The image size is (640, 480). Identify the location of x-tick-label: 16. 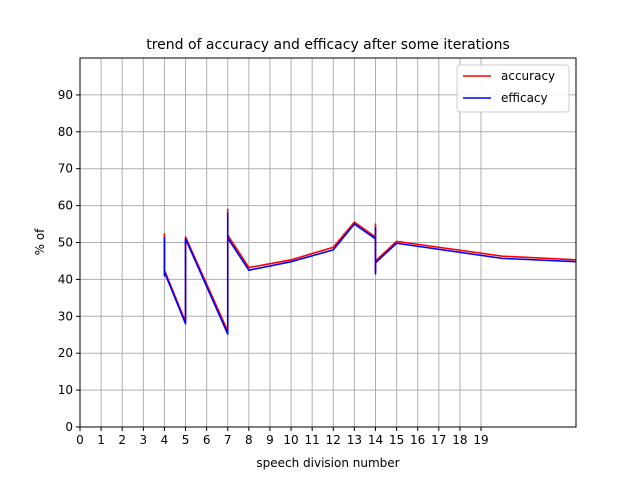
(417, 440).